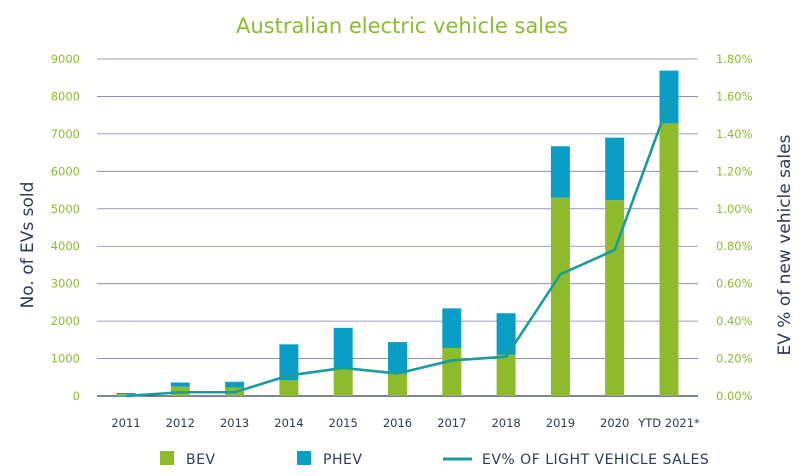 The height and width of the screenshot is (476, 807). What do you see at coordinates (65, 171) in the screenshot?
I see `y-tick-label: 6000` at bounding box center [65, 171].